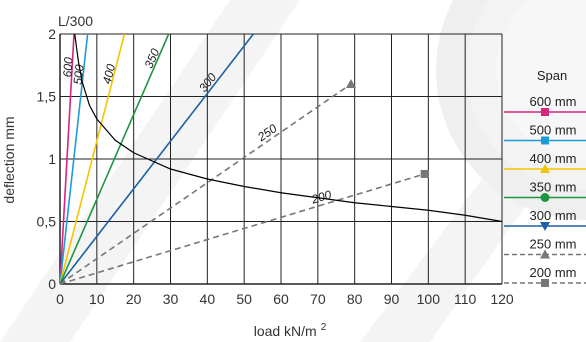 The height and width of the screenshot is (342, 586). Describe the element at coordinates (324, 327) in the screenshot. I see `x-axis-label-superscript: 2` at that location.